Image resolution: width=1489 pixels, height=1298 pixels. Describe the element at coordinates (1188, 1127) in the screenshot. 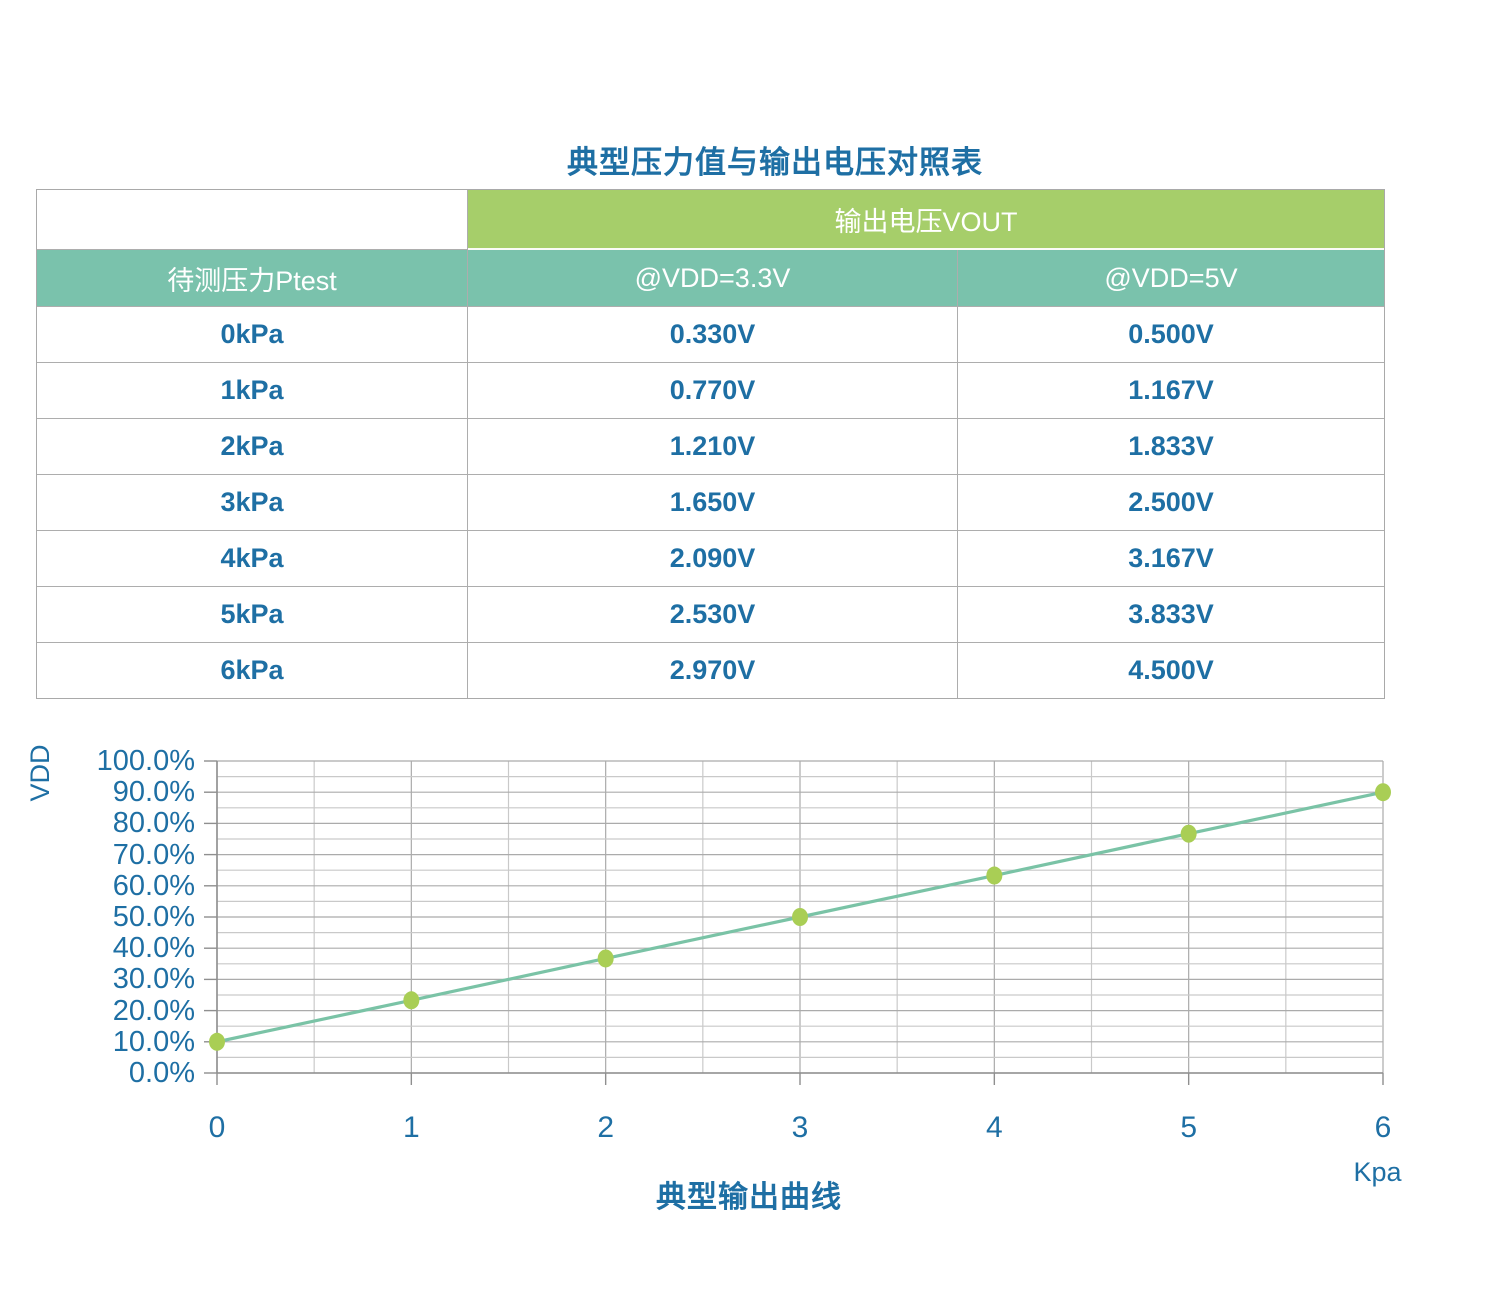

I see `x-tick-label: 5` at that location.